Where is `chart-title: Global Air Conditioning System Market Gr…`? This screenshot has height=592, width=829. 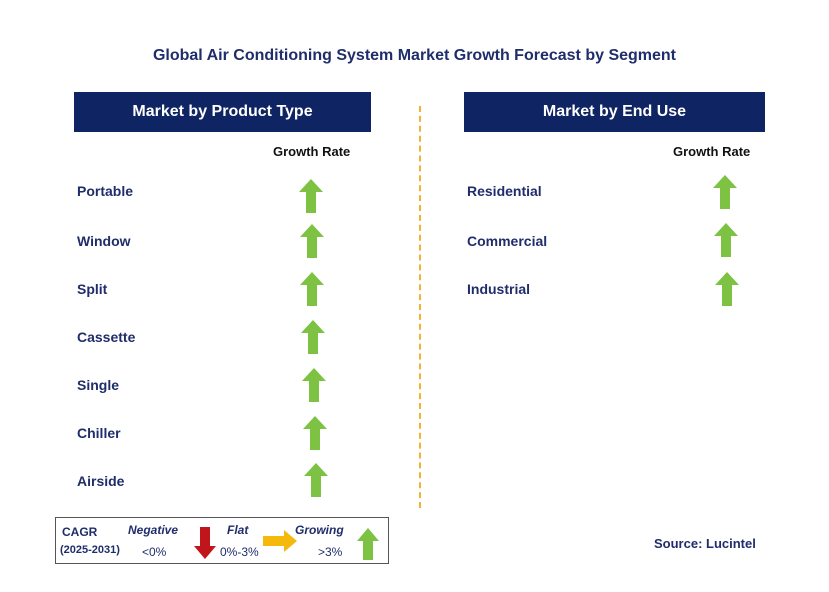 chart-title: Global Air Conditioning System Market Gr… is located at coordinates (414, 55).